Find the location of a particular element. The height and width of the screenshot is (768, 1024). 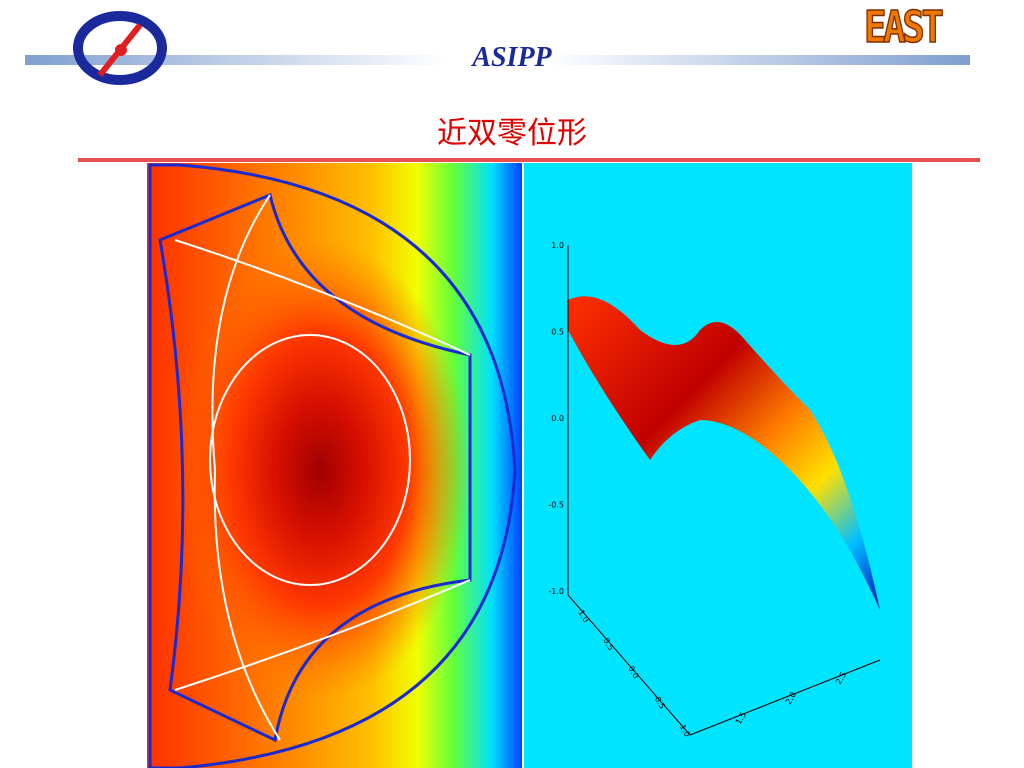

org-name: ASIPP is located at coordinates (512, 57).